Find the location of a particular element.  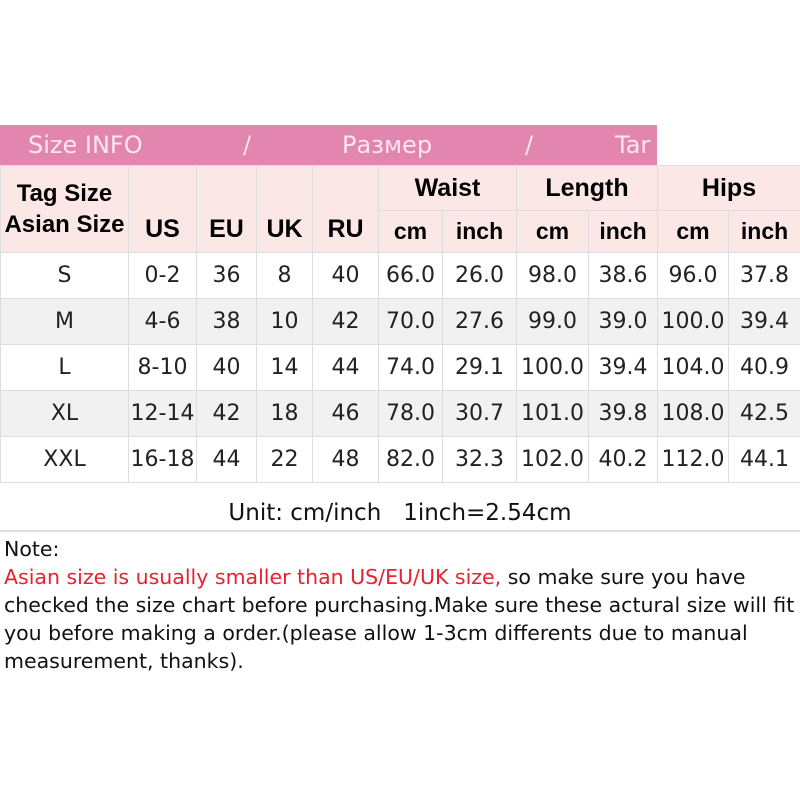

table-row: XXL 16-18 44 22 48 82.0 32.3 102.0 40.2 112.0 44.1 is located at coordinates (400, 459).